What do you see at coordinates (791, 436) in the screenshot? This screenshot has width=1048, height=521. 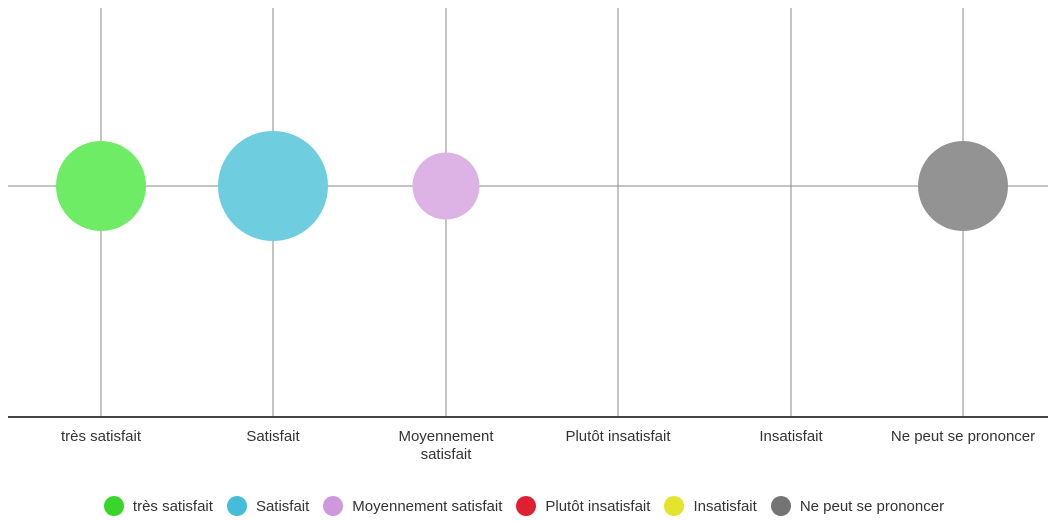 I see `x-tick-label: Insatisfait` at bounding box center [791, 436].